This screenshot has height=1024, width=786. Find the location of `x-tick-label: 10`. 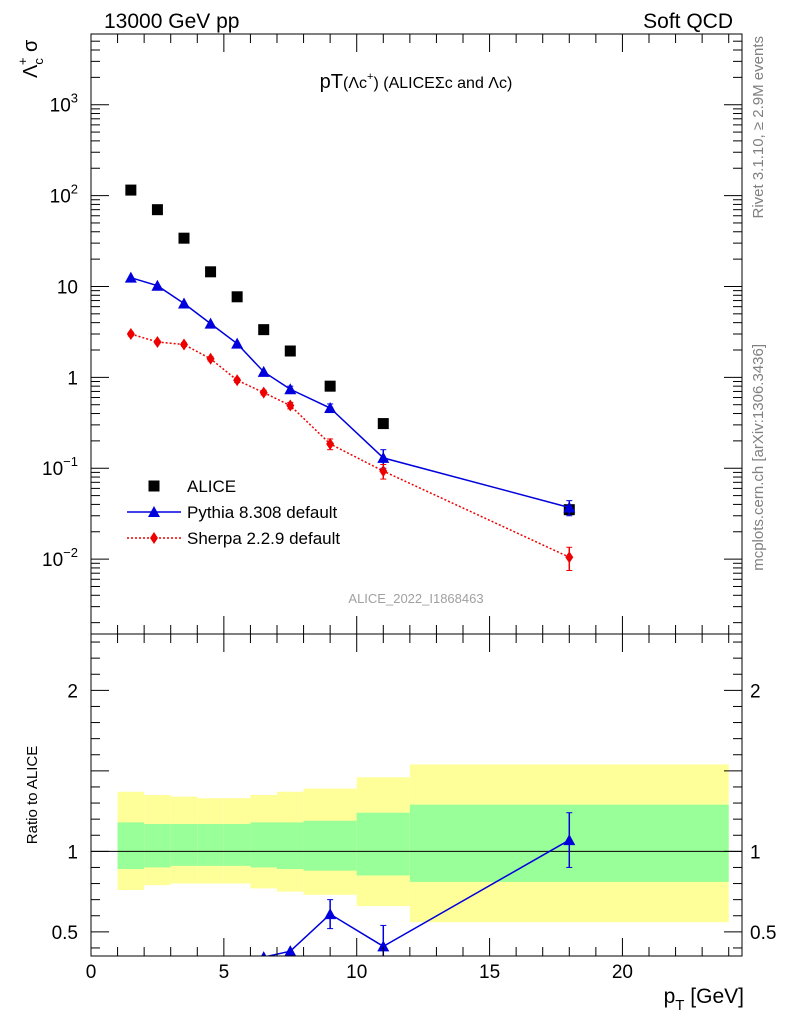

x-tick-label: 10 is located at coordinates (356, 972).